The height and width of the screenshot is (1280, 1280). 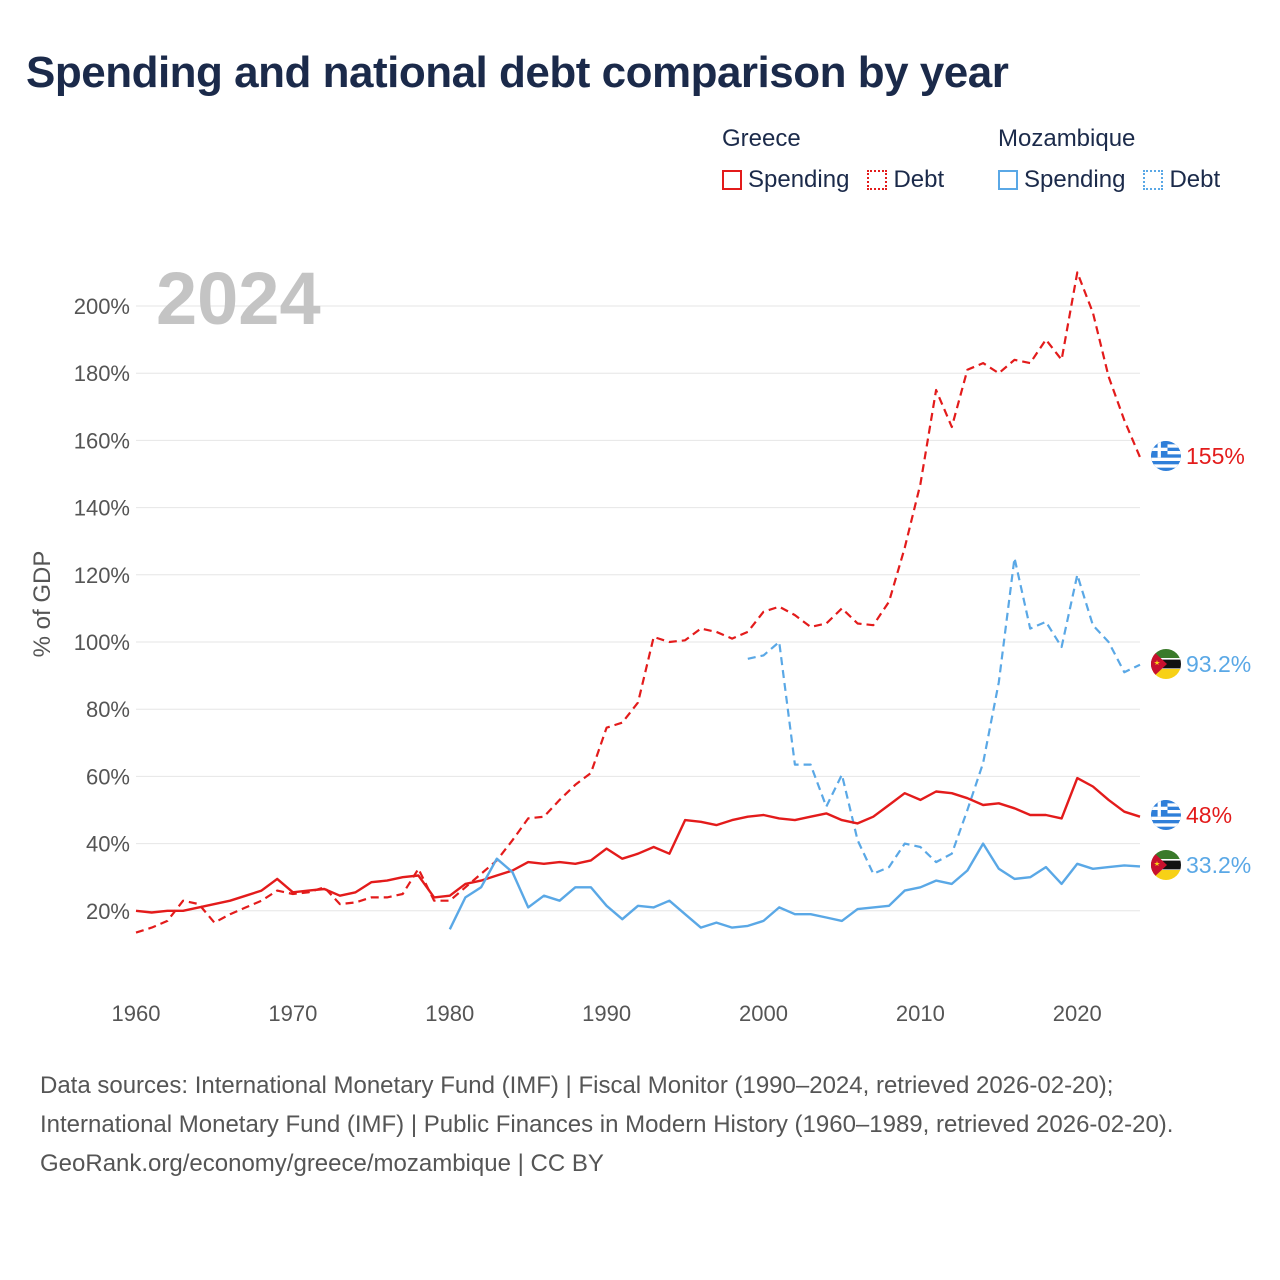 I want to click on mozambique-spending-line, so click(x=794, y=886).